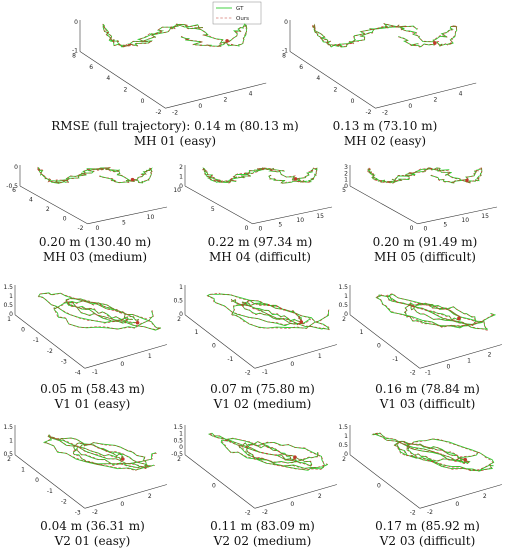 The image size is (529, 550). What do you see at coordinates (262, 526) in the screenshot?
I see `panel-caption-metric: 0.11 m (83.09 m)` at bounding box center [262, 526].